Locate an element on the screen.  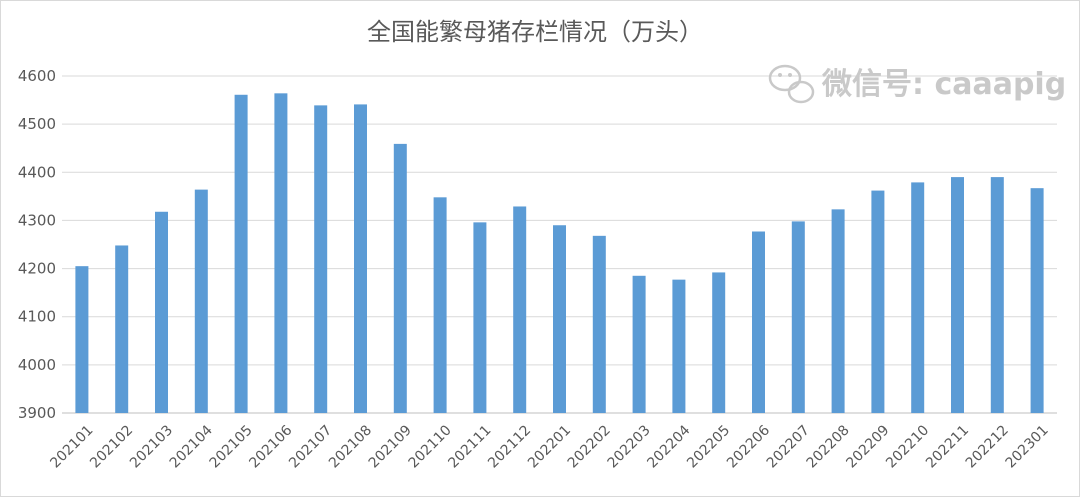
y-tick-label: 4400 is located at coordinates (37, 172).